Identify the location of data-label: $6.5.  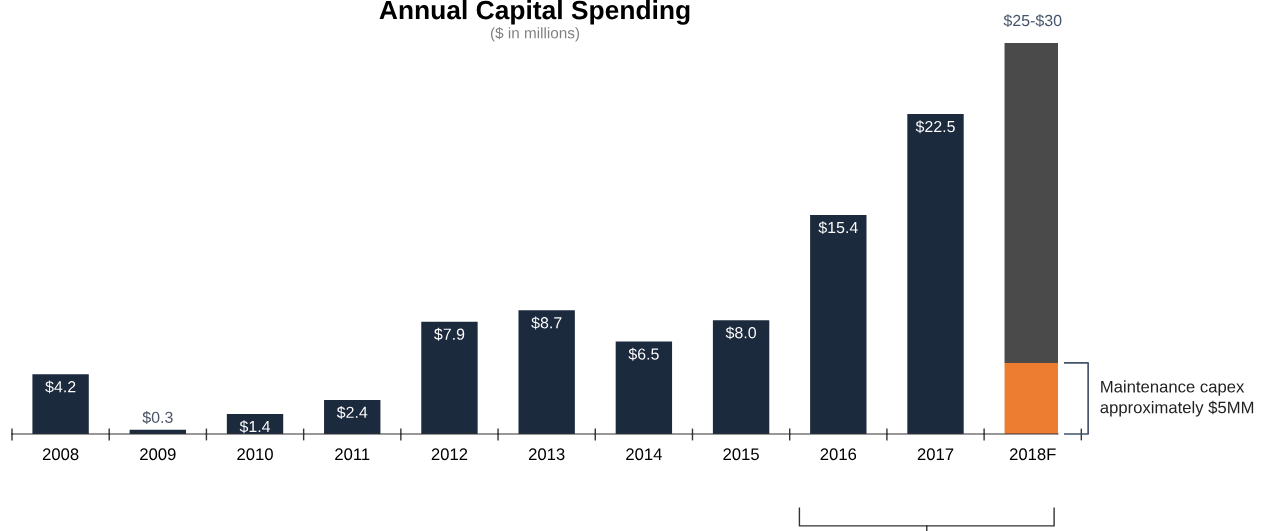
(643, 354).